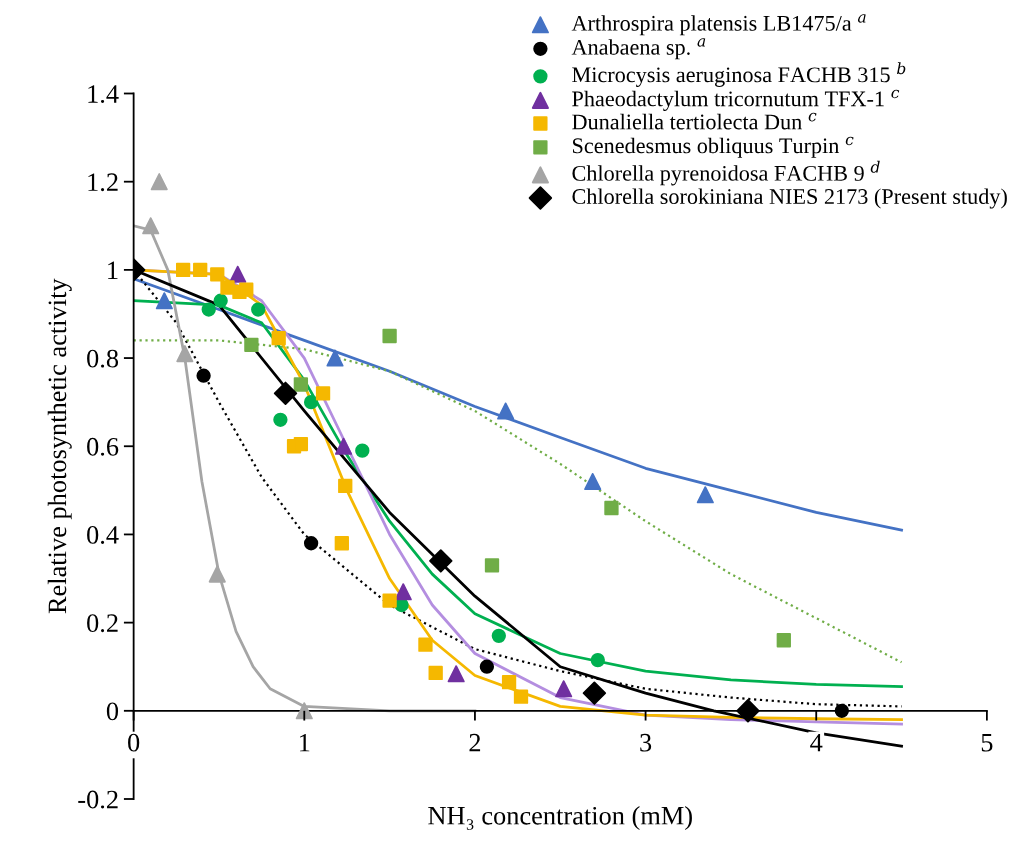 This screenshot has width=1028, height=850. What do you see at coordinates (646, 742) in the screenshot?
I see `x-tick-label: 3` at bounding box center [646, 742].